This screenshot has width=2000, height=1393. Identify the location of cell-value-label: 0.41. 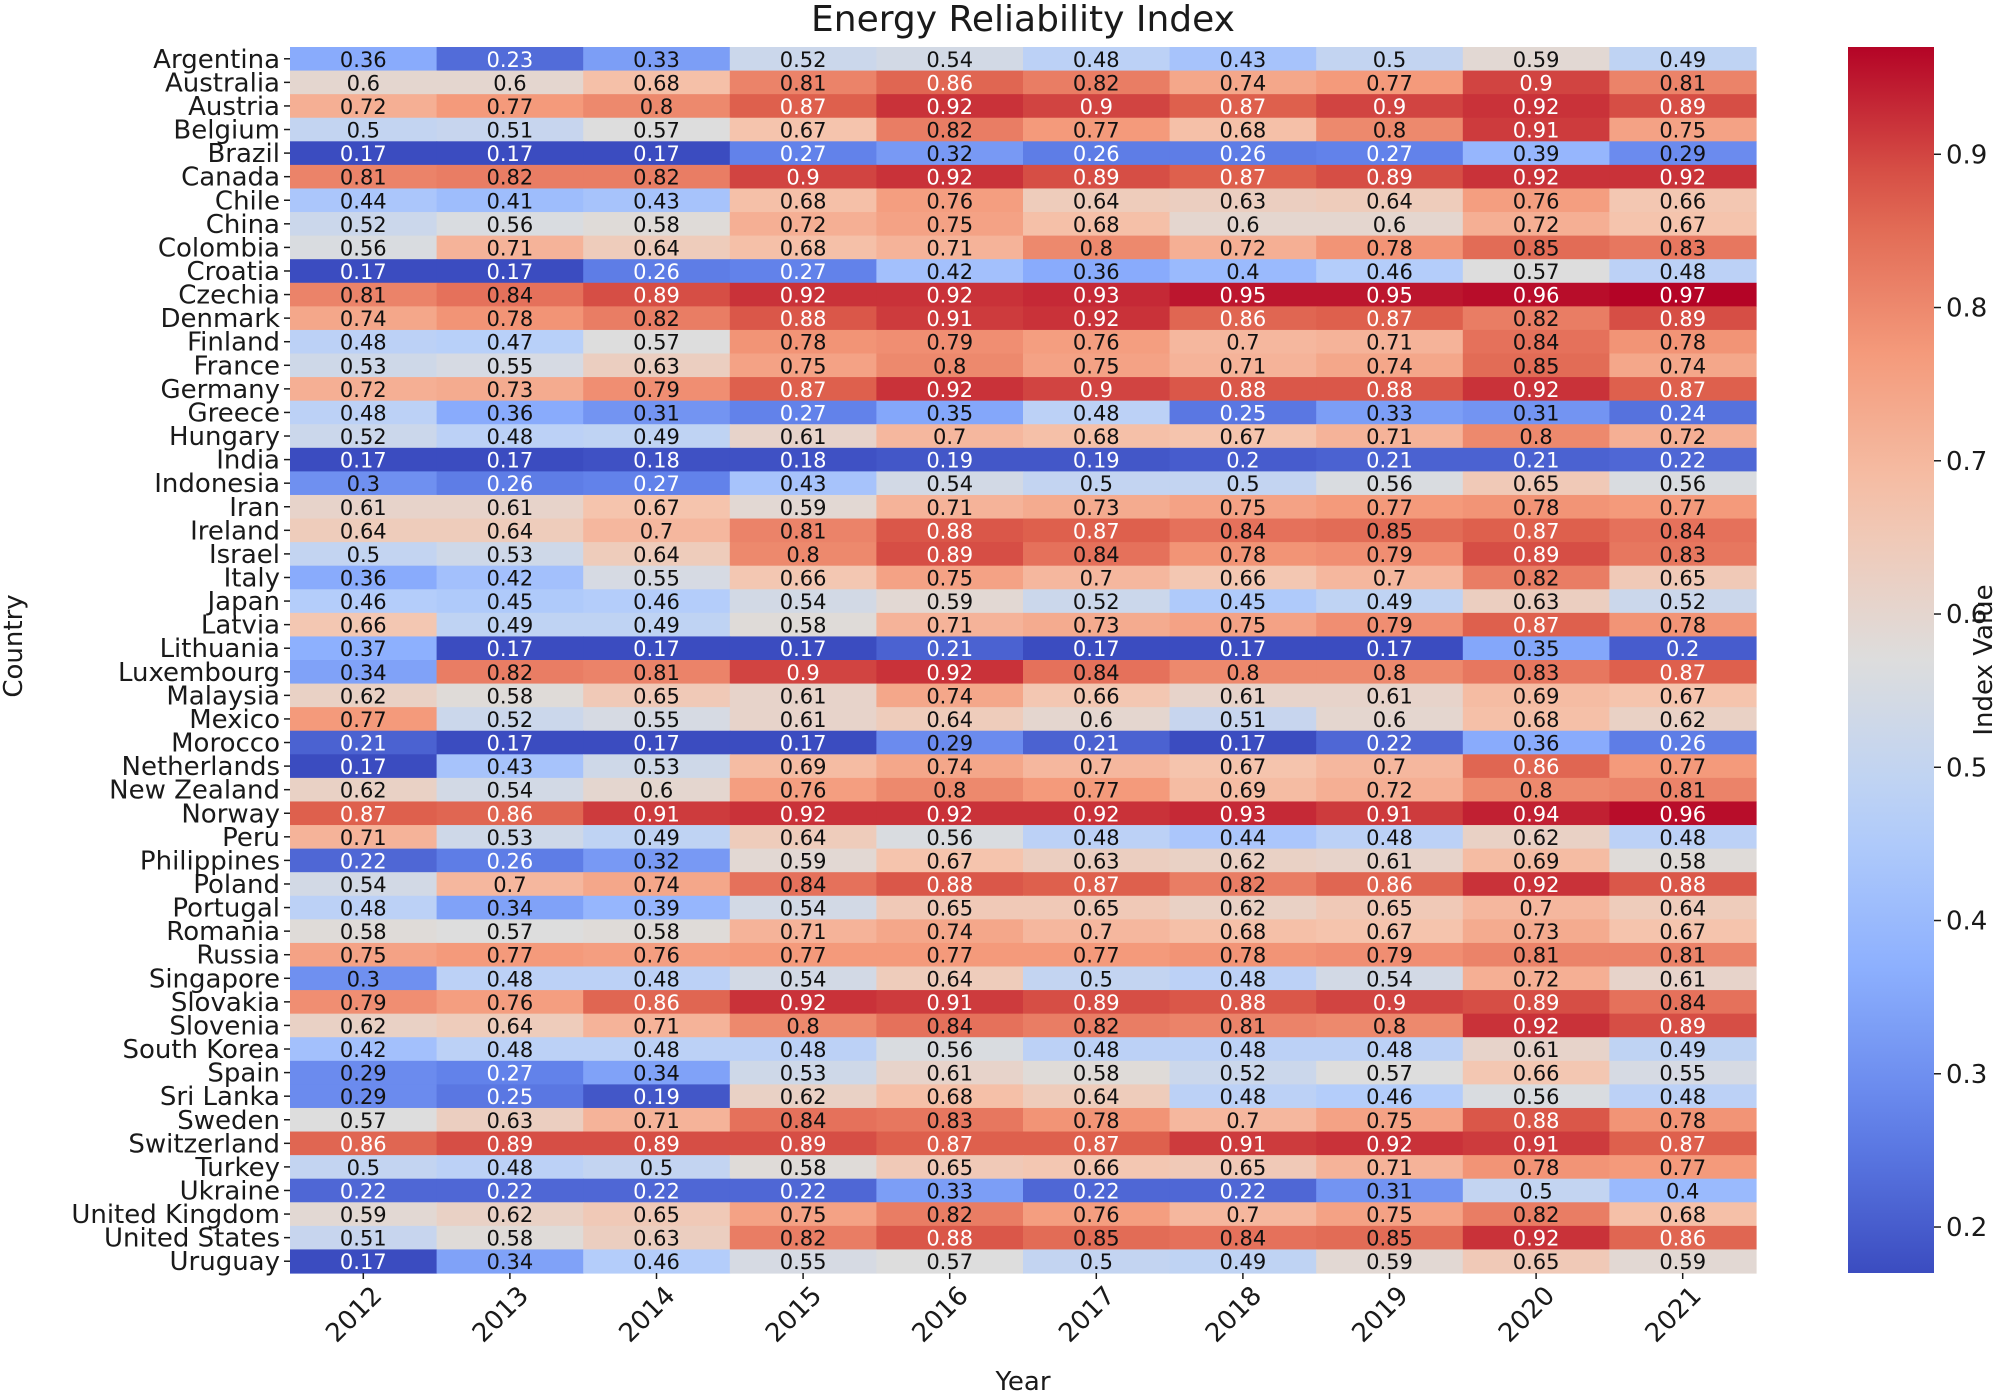
(510, 201).